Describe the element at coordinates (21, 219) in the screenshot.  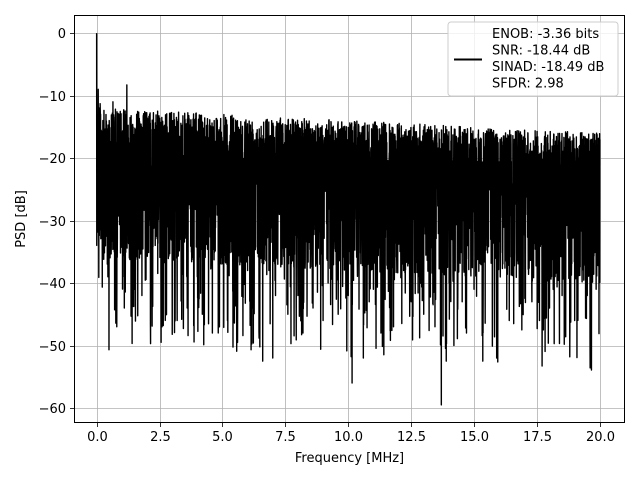
I see `y-axis-label: PSD [dB]` at that location.